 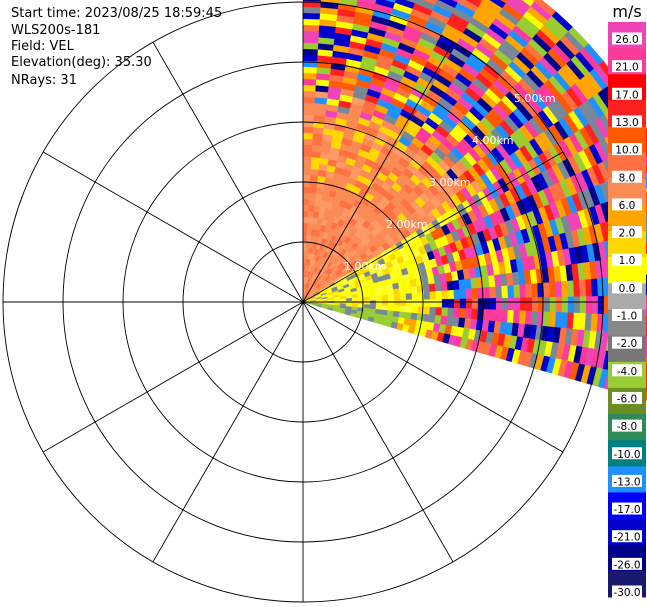 What do you see at coordinates (42, 46) in the screenshot?
I see `field-label: Field: VEL` at bounding box center [42, 46].